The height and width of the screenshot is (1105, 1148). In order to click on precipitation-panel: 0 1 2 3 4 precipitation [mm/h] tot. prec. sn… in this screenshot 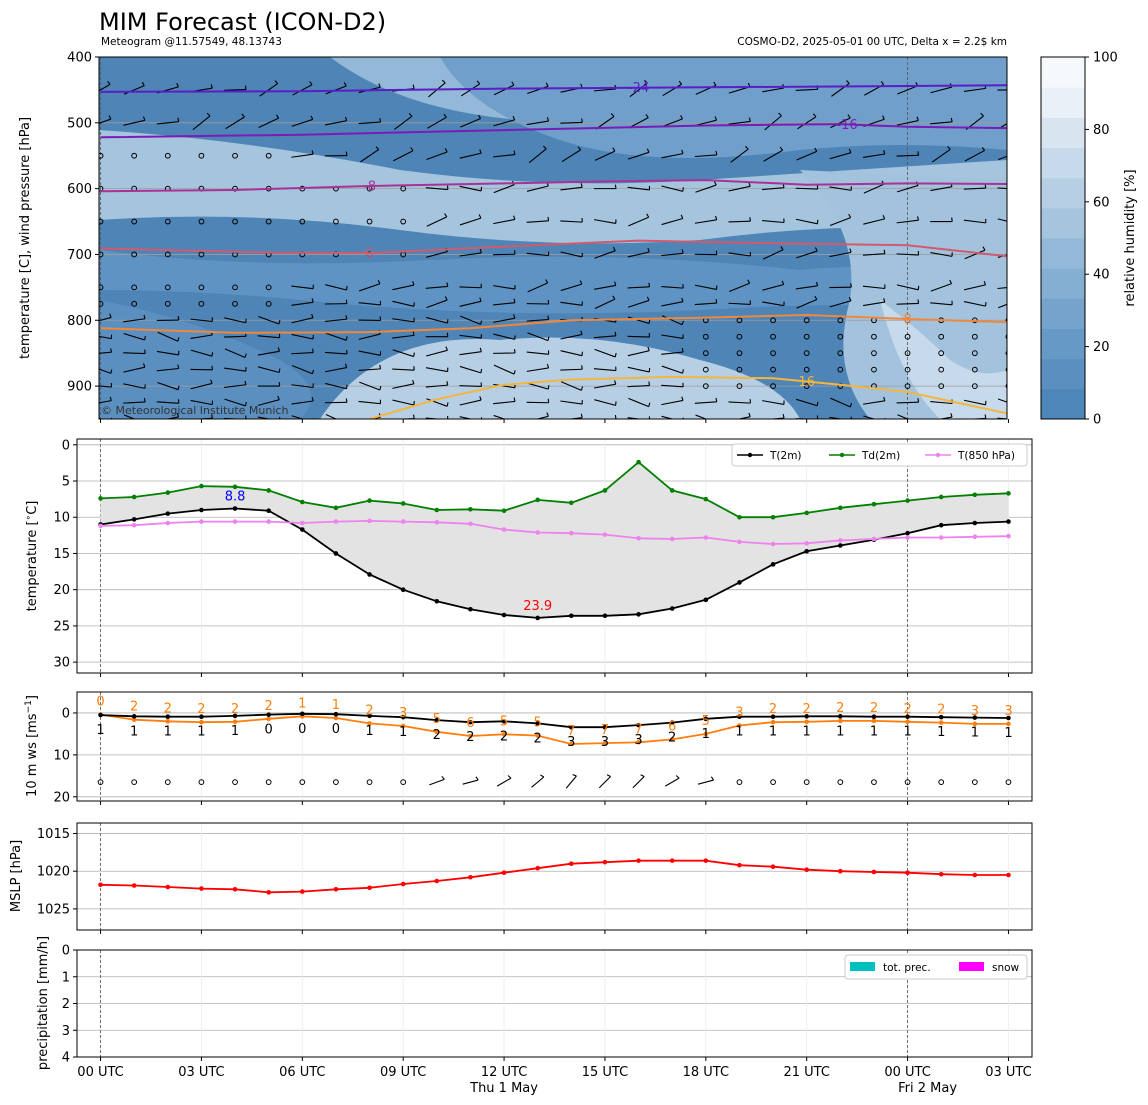, I will do `click(534, 1003)`.